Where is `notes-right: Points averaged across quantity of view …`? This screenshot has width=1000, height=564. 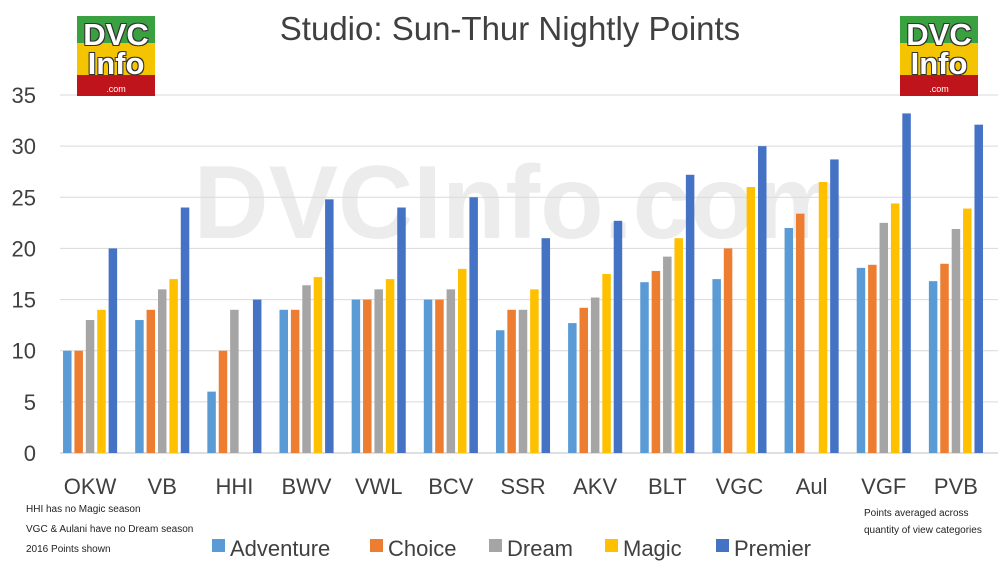
notes-right: Points averaged across quantity of view … is located at coordinates (929, 522).